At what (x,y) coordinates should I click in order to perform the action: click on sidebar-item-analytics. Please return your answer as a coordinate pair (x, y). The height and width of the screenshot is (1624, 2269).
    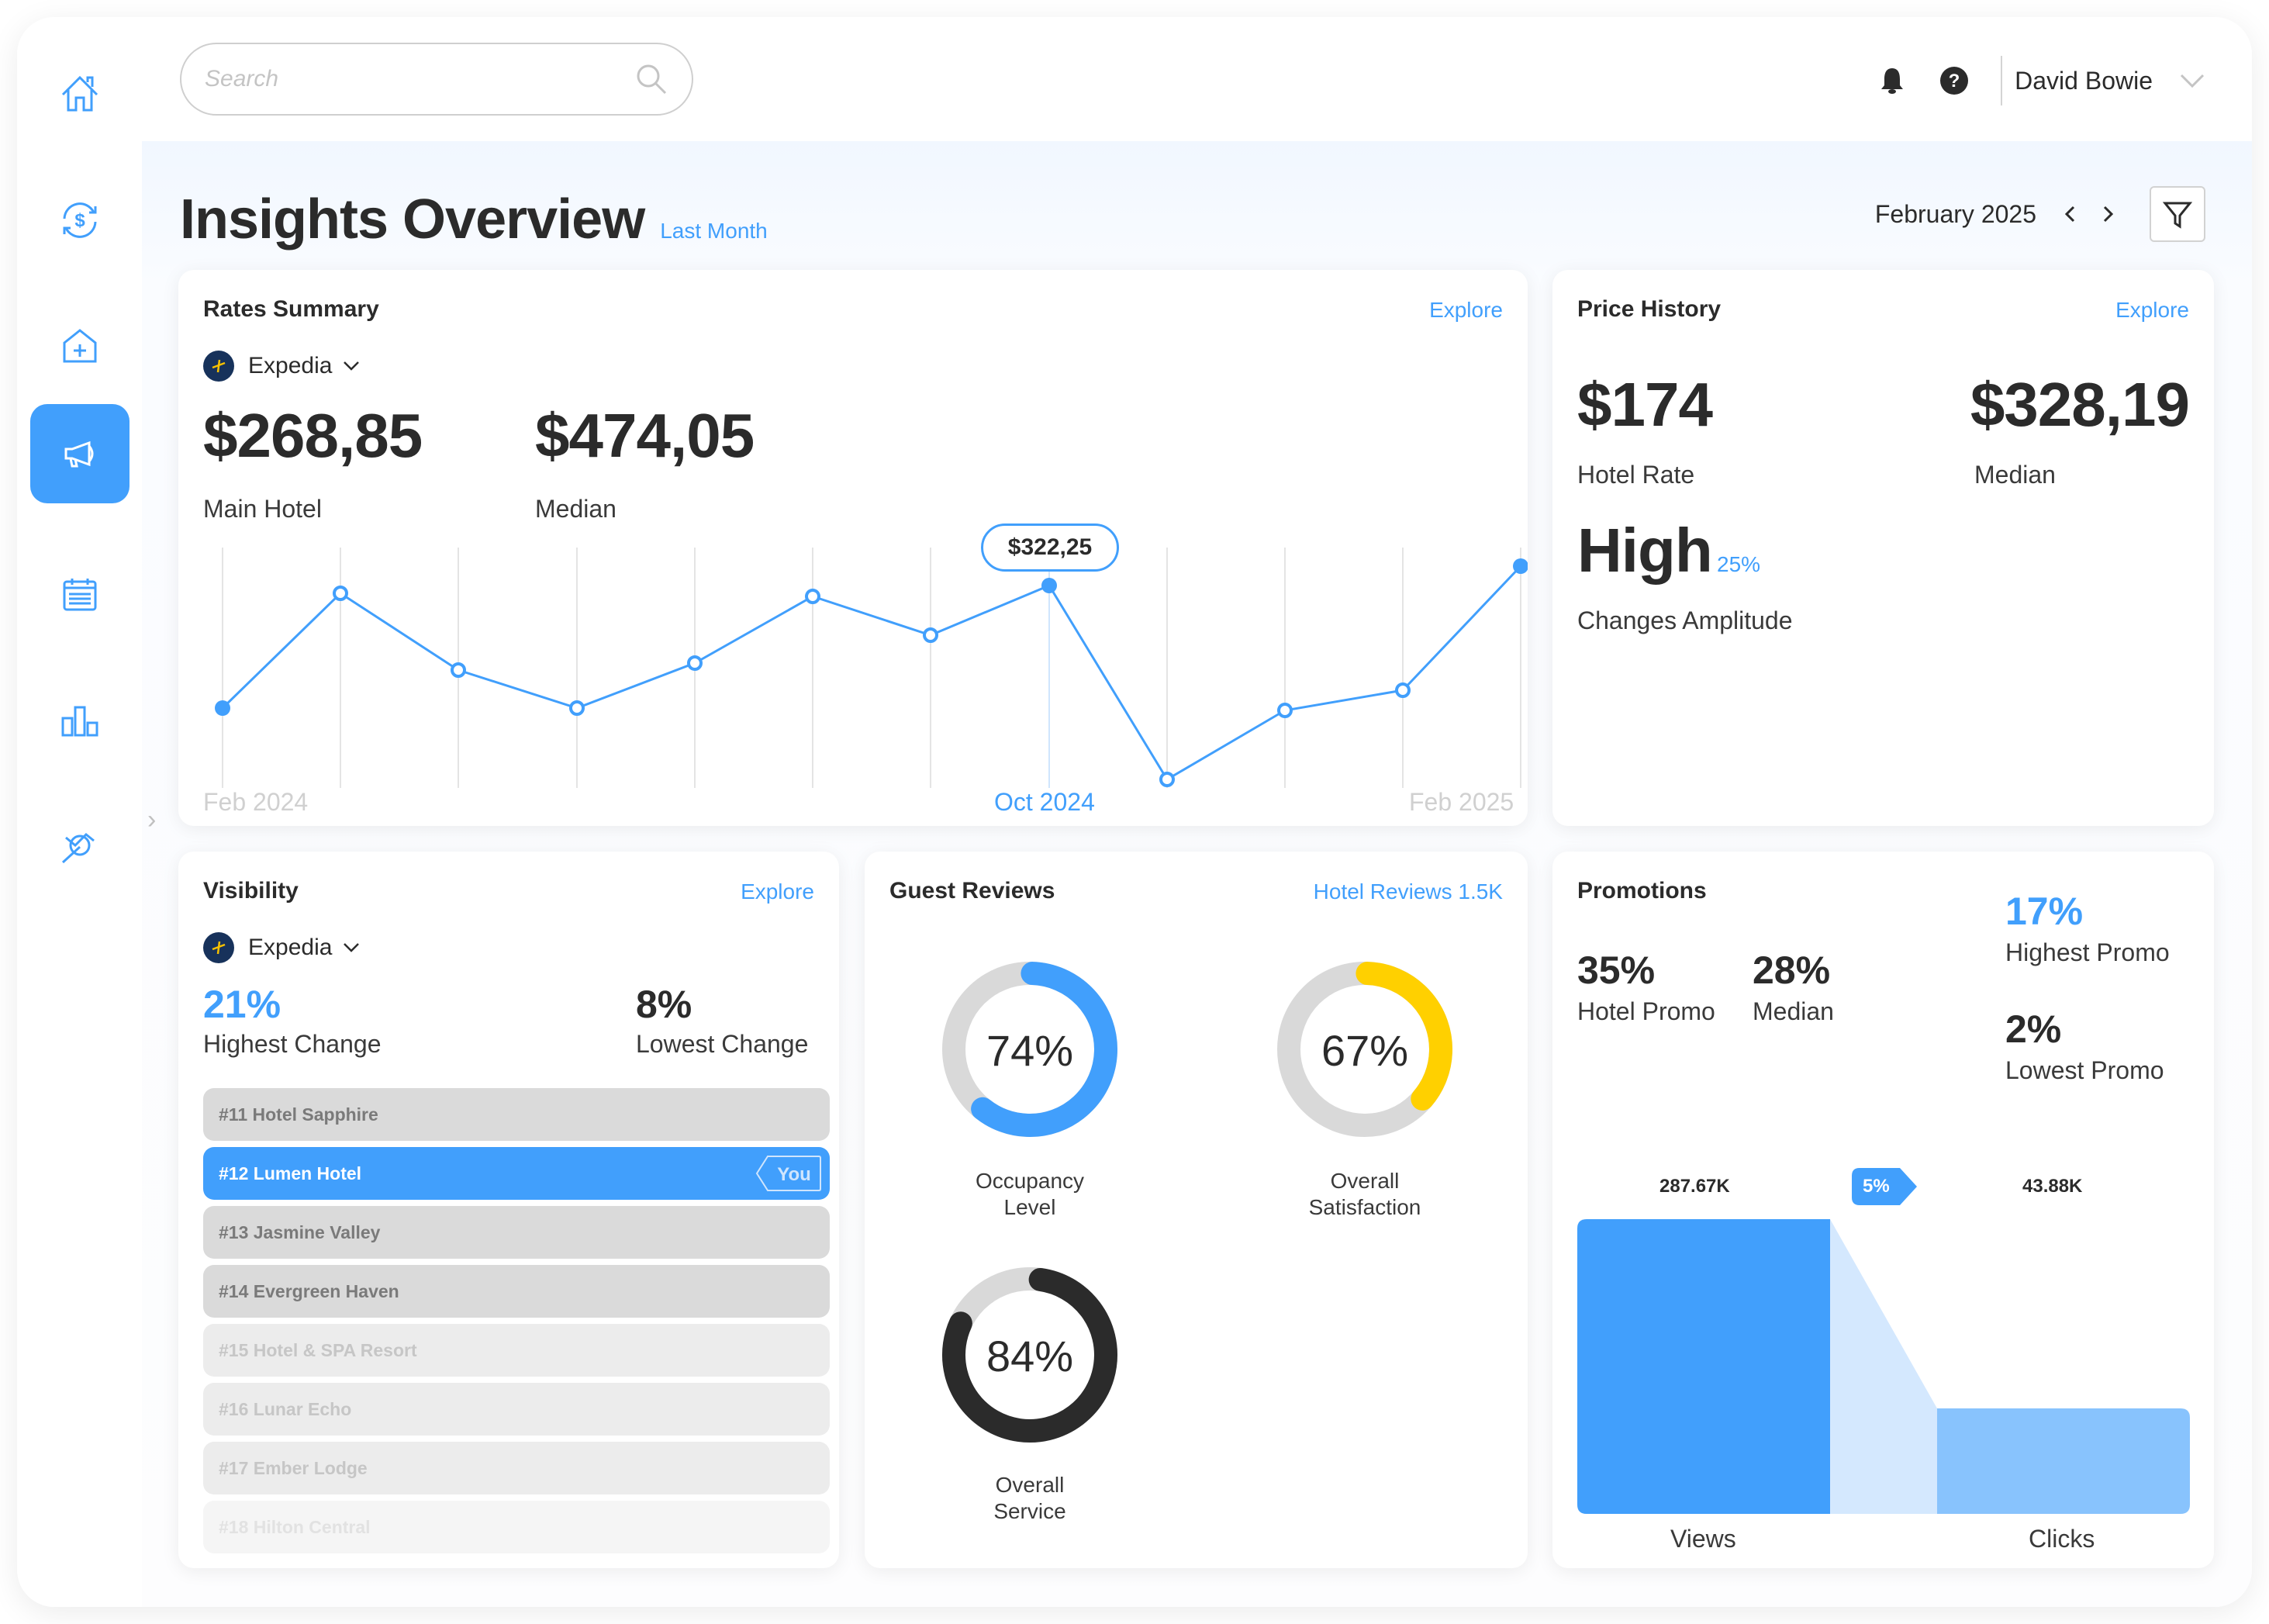
    Looking at the image, I should click on (80, 845).